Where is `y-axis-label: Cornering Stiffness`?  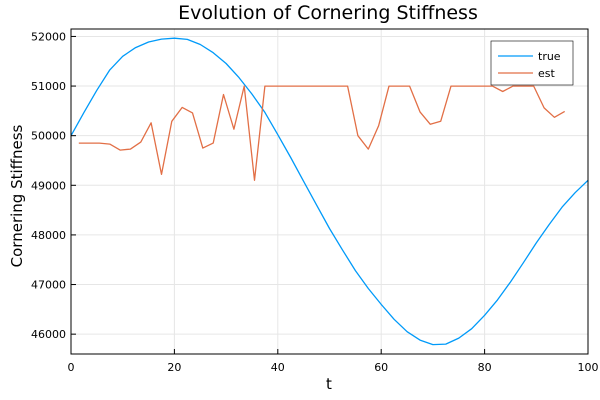 y-axis-label: Cornering Stiffness is located at coordinates (17, 195).